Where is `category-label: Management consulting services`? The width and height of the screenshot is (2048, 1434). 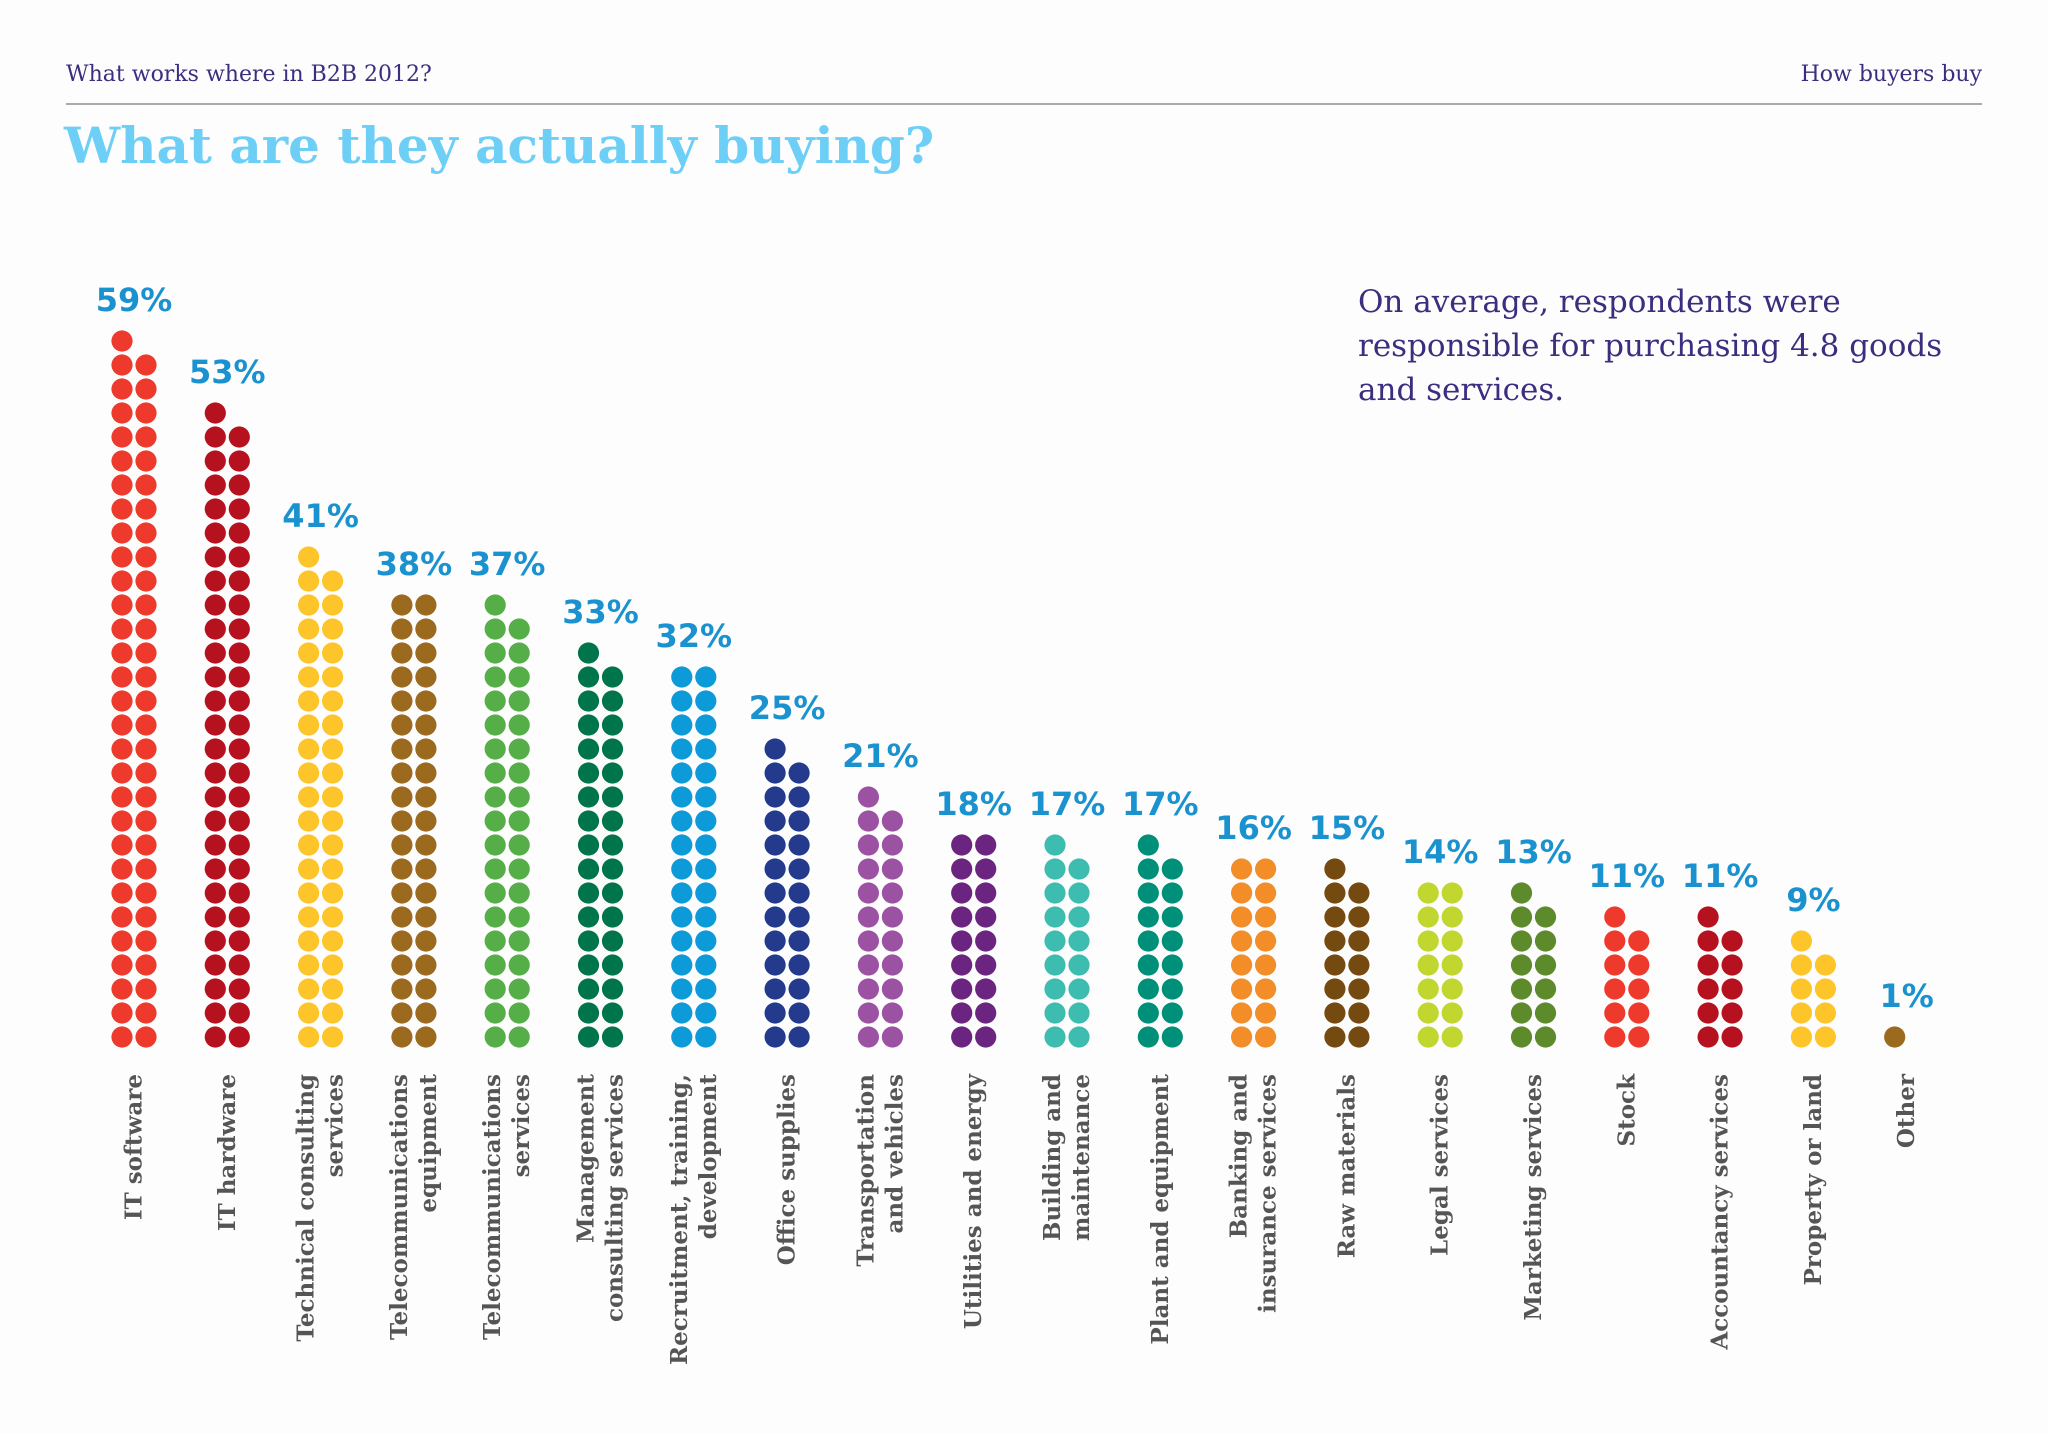
category-label: Management consulting services is located at coordinates (600, 1198).